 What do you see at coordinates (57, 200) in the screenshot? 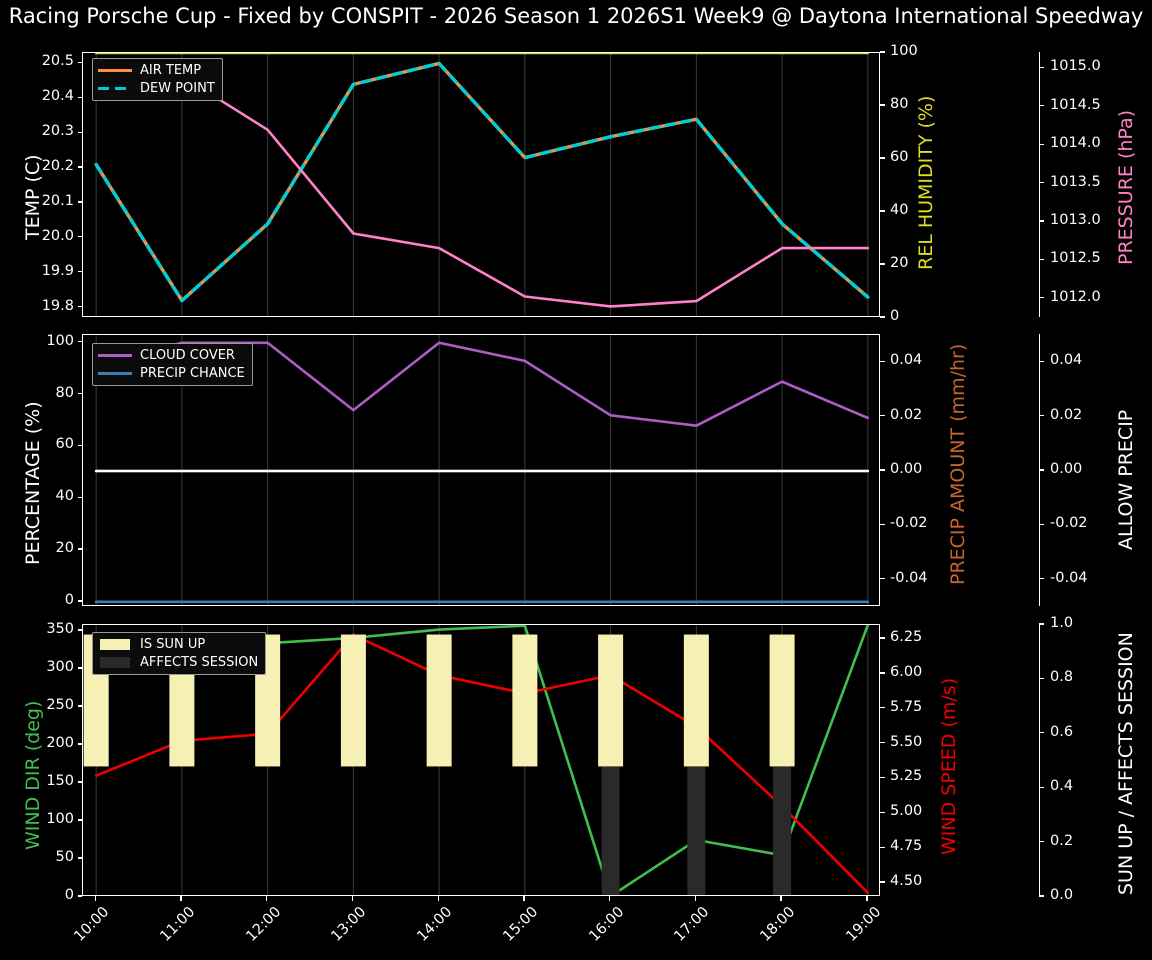
I see `axis-tick-label: 20.1` at bounding box center [57, 200].